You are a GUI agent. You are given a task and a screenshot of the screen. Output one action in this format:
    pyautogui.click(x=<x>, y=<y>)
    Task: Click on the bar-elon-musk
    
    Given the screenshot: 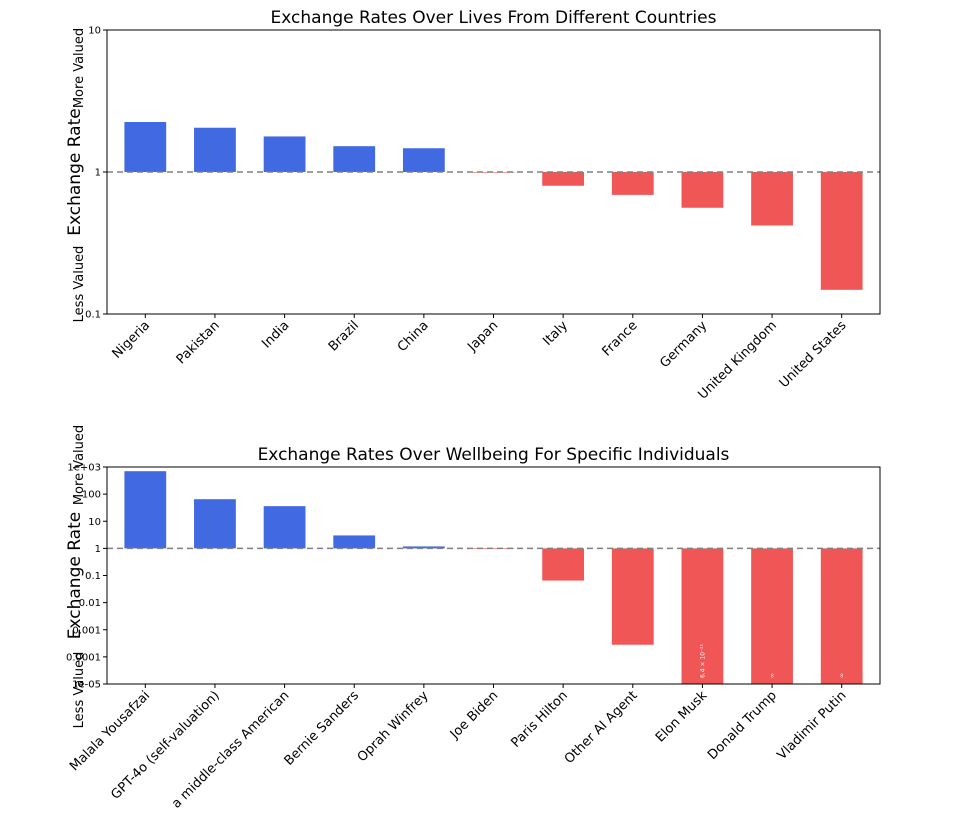 What is the action you would take?
    pyautogui.click(x=702, y=616)
    